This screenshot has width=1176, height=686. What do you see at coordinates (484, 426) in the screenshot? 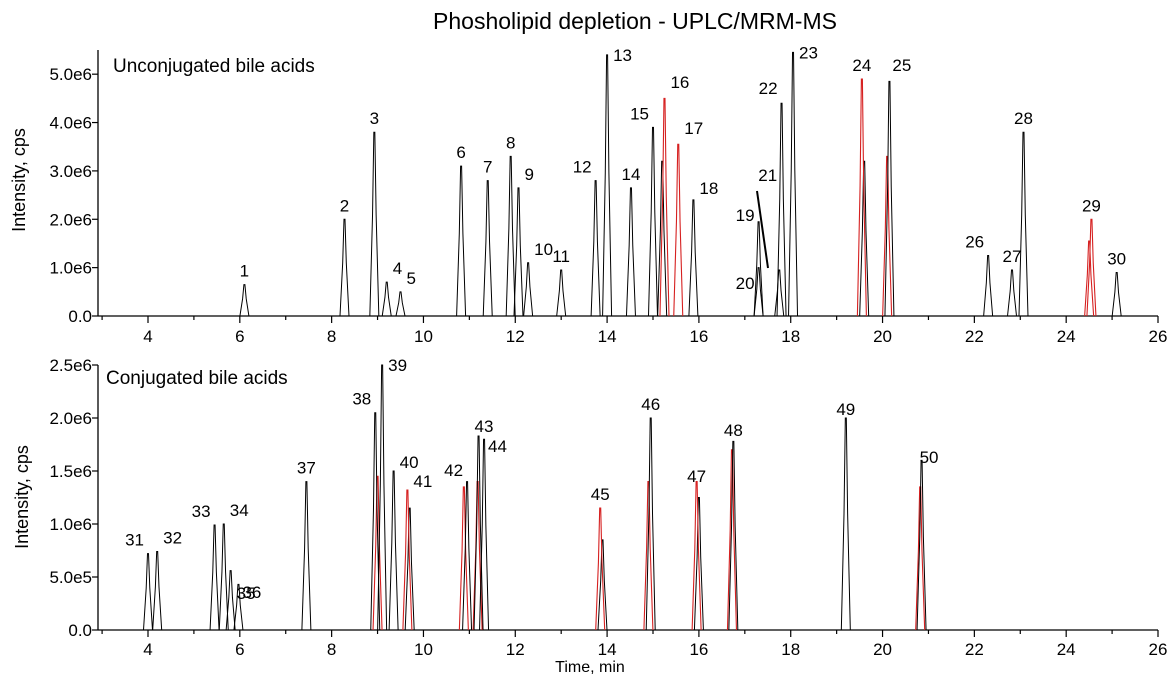
I see `peak-label-43: 43` at bounding box center [484, 426].